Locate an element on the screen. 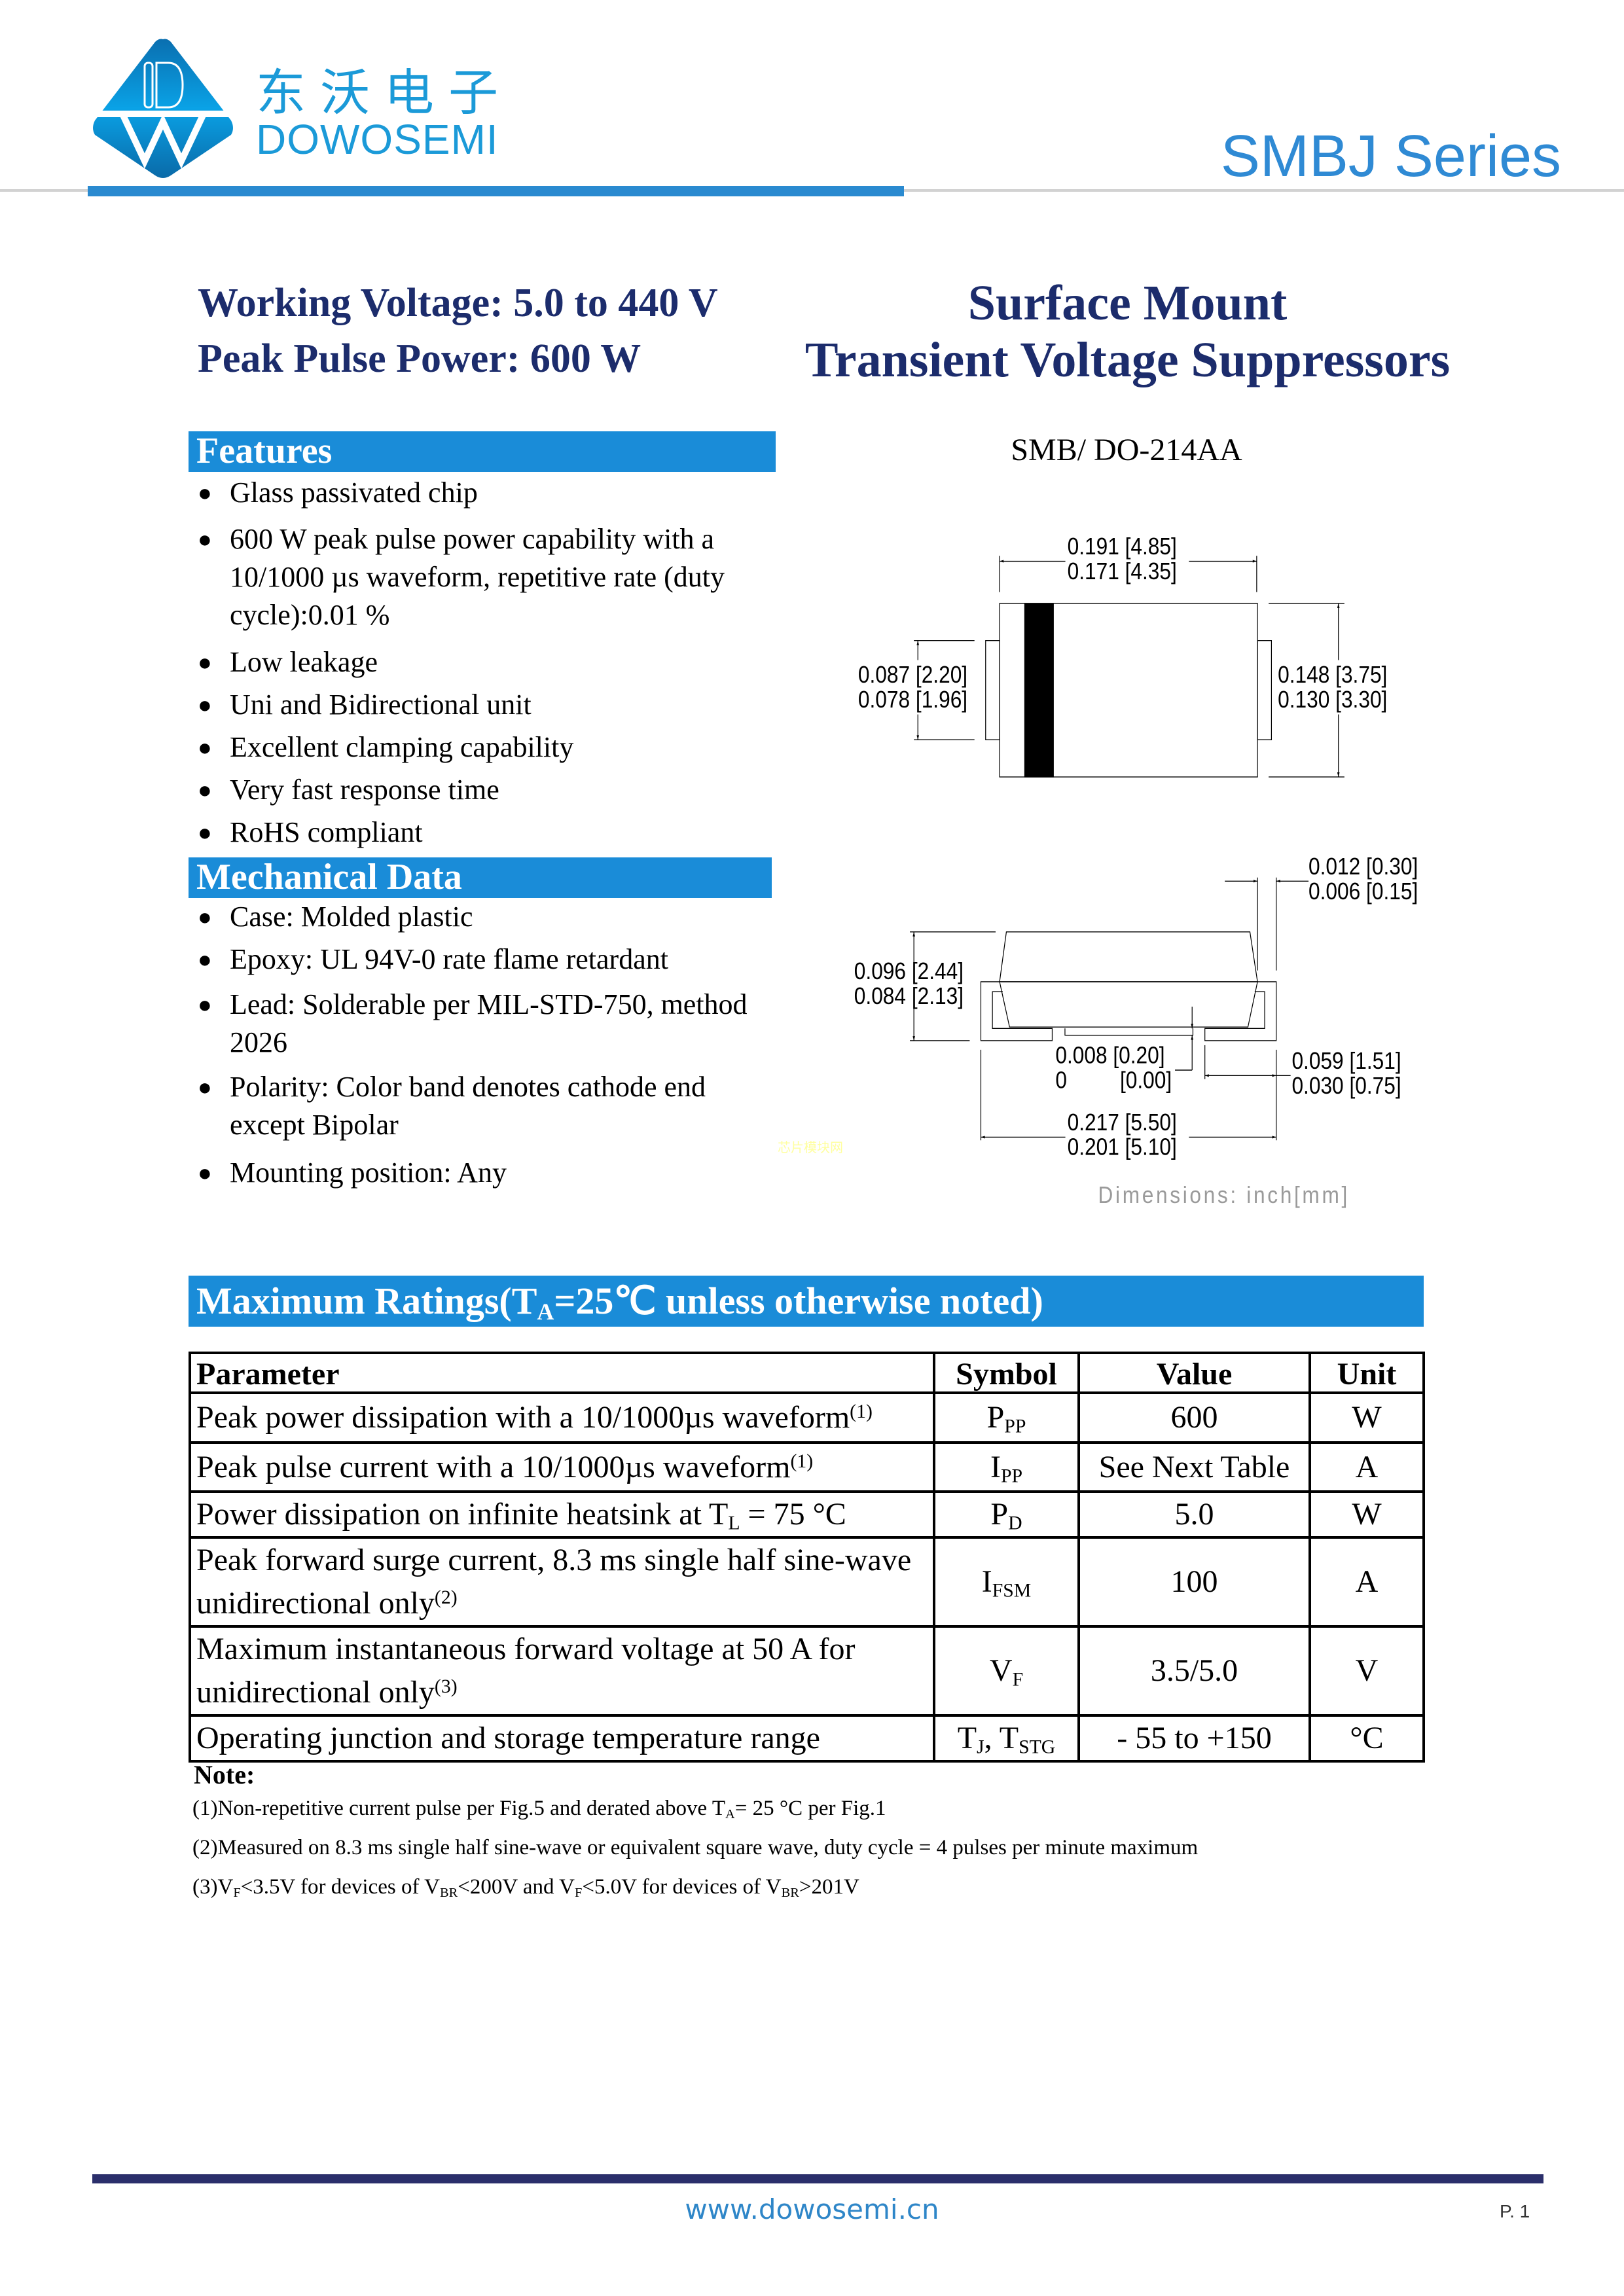  package-body-side-view is located at coordinates (1128, 956).